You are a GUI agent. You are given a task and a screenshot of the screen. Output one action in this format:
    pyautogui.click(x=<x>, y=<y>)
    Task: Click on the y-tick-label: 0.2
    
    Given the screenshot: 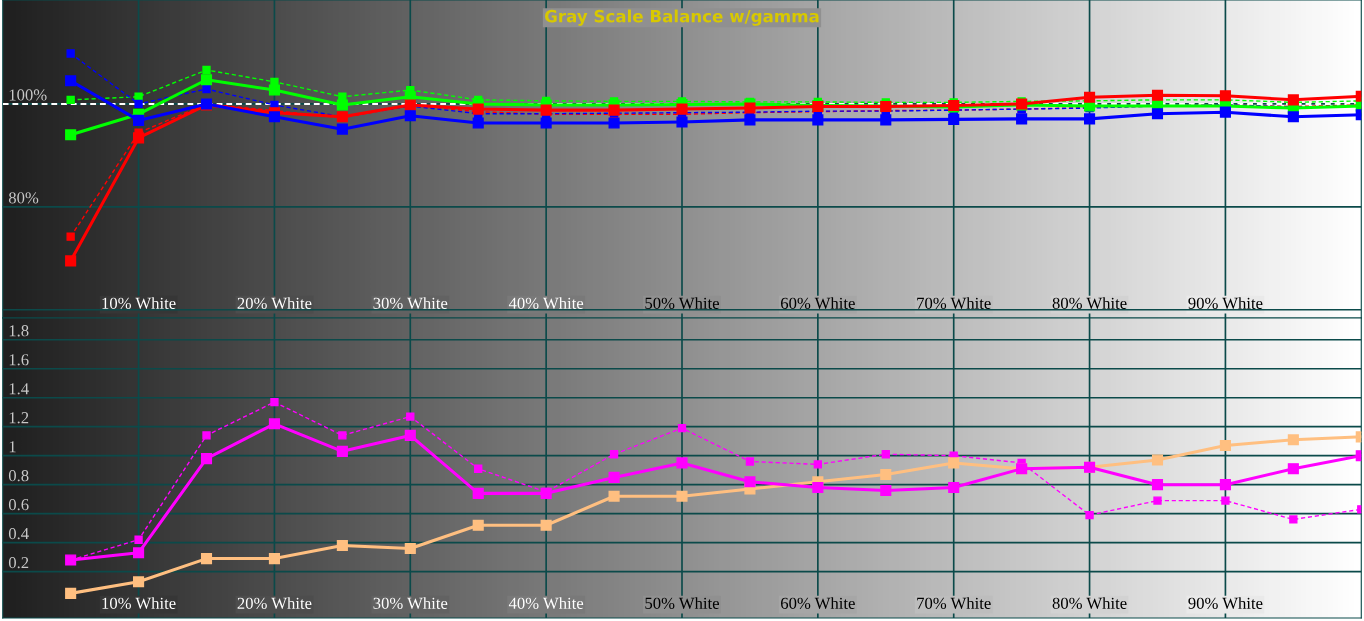 What is the action you would take?
    pyautogui.click(x=18, y=562)
    